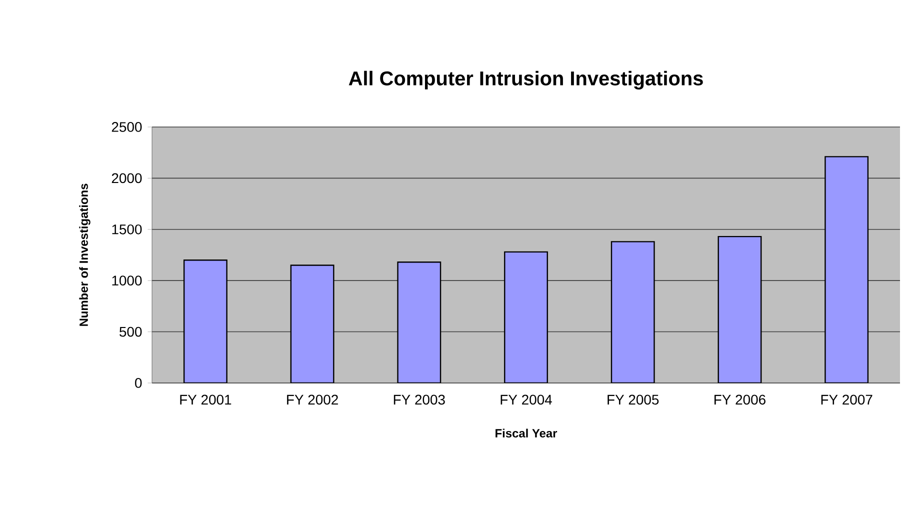  Describe the element at coordinates (526, 399) in the screenshot. I see `x-tick-label: FY 2004` at that location.